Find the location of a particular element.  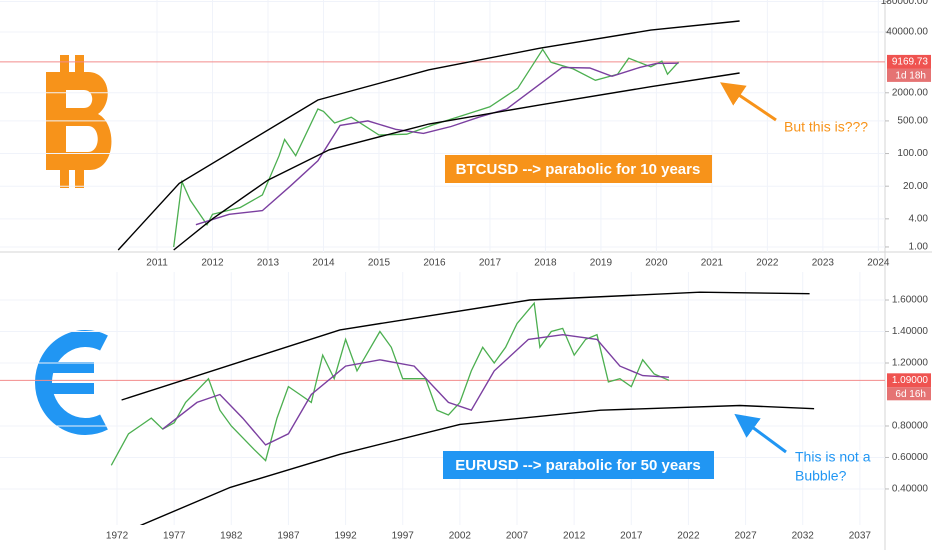

y-tick-label: 2000.00 is located at coordinates (910, 92).